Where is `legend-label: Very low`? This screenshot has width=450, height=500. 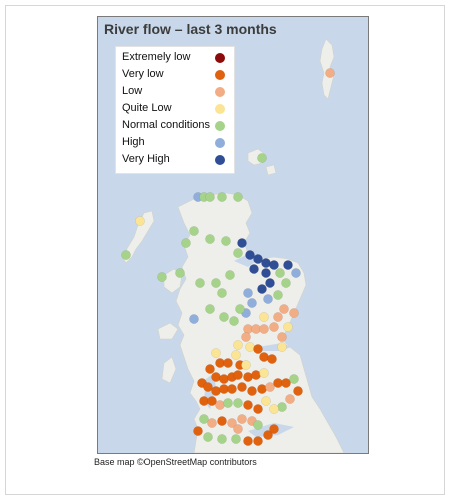 legend-label: Very low is located at coordinates (143, 74).